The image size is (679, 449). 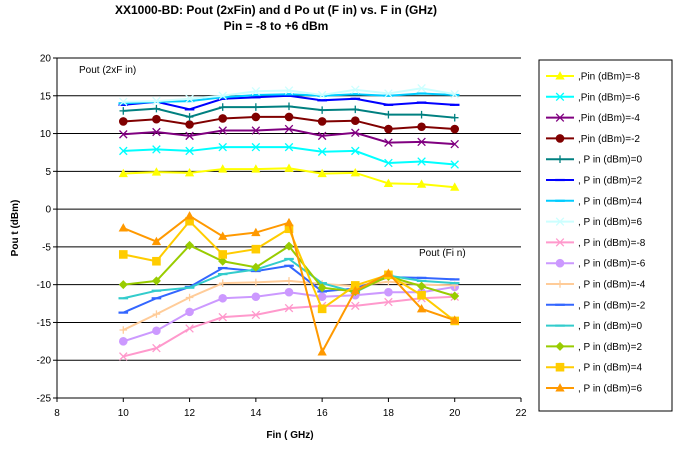 I want to click on x-tick-label: 14, so click(x=256, y=413).